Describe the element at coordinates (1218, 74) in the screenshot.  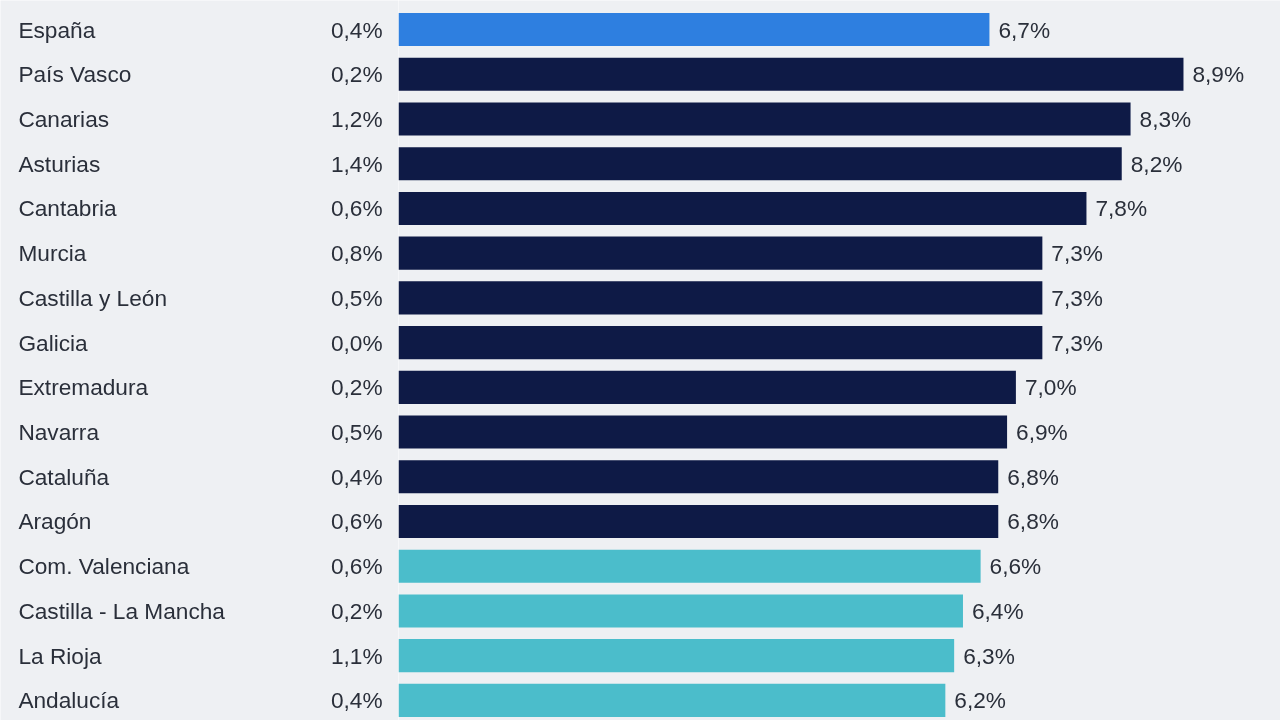
I see `data-label: 8,9%` at that location.